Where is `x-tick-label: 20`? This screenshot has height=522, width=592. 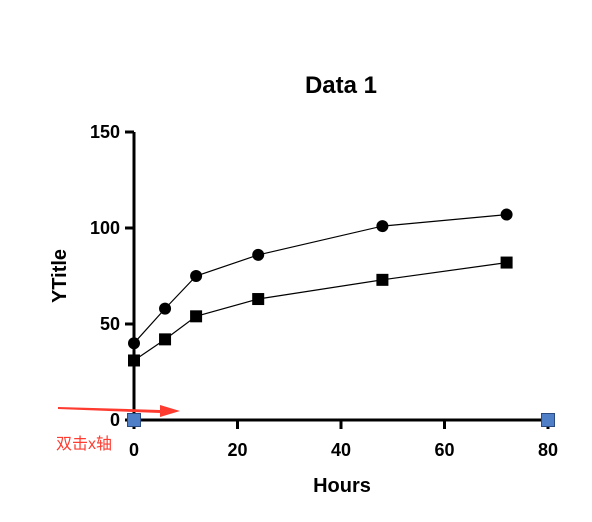
x-tick-label: 20 is located at coordinates (237, 450).